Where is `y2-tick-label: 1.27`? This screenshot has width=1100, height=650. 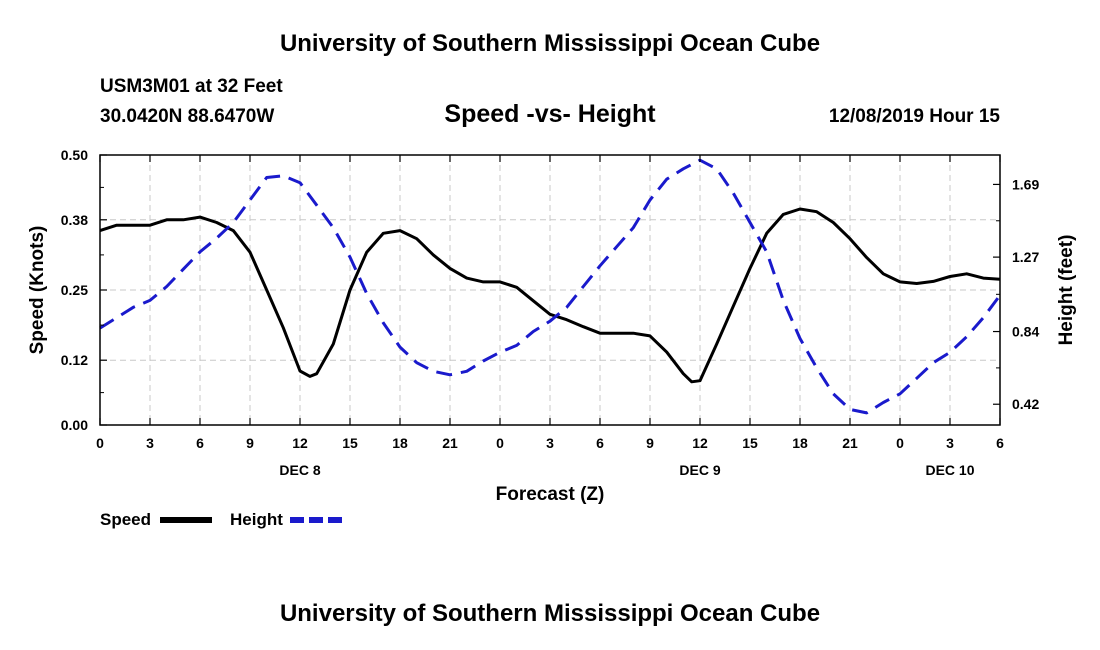 y2-tick-label: 1.27 is located at coordinates (1025, 257).